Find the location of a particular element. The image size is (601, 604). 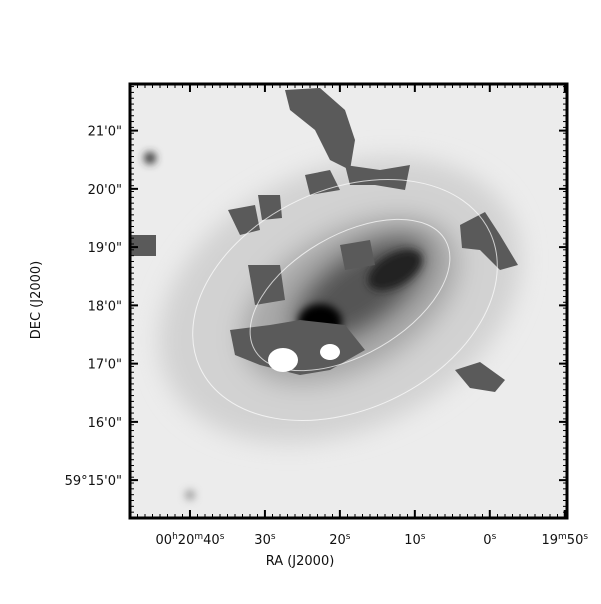

x-axis-label: RA (J2000) is located at coordinates (300, 561).